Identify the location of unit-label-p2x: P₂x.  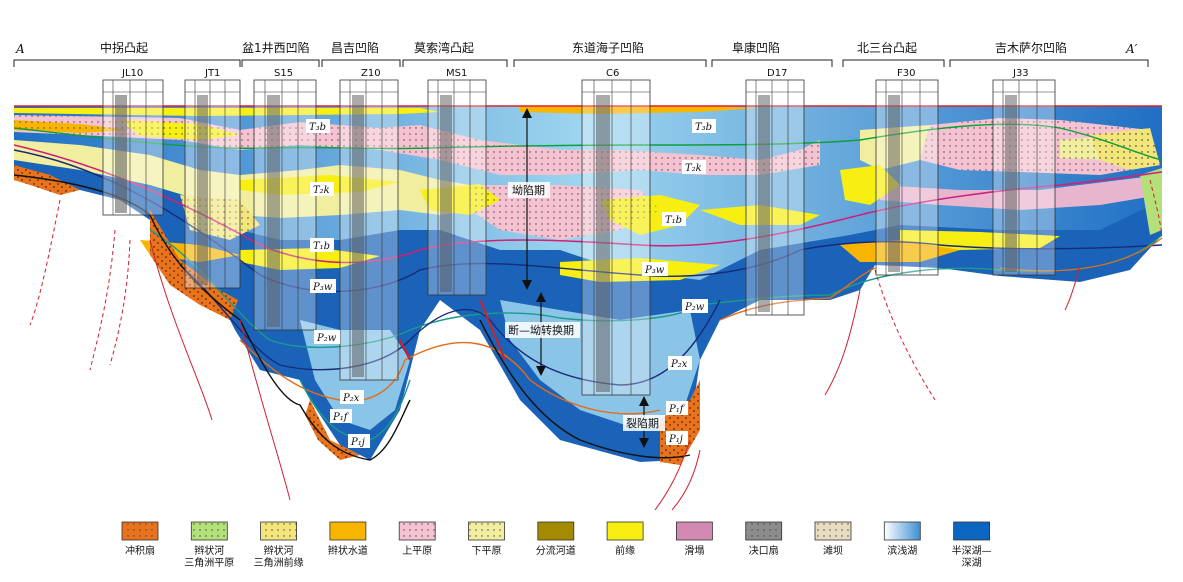
(351, 398).